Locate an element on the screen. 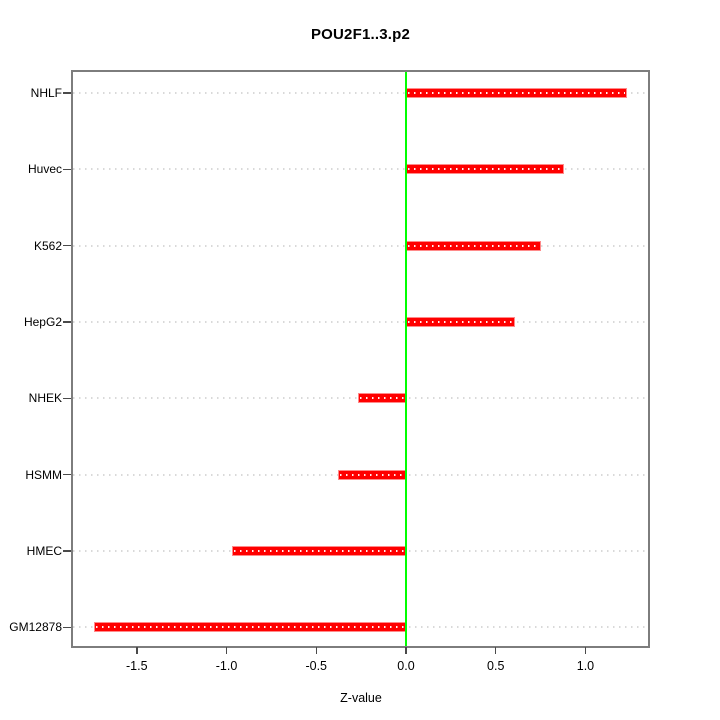 The image size is (720, 720). y-axis-label: HSMM is located at coordinates (43, 474).